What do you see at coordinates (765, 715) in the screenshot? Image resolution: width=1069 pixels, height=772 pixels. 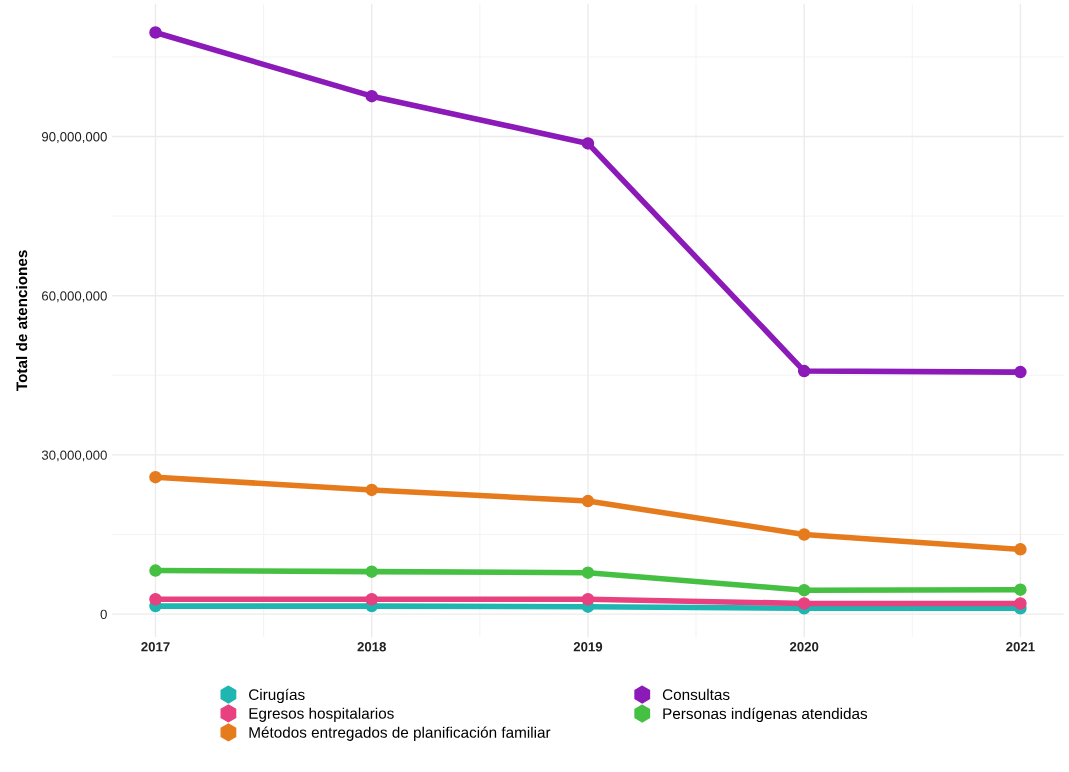 I see `legend-label: Personas indígenas atendidas` at bounding box center [765, 715].